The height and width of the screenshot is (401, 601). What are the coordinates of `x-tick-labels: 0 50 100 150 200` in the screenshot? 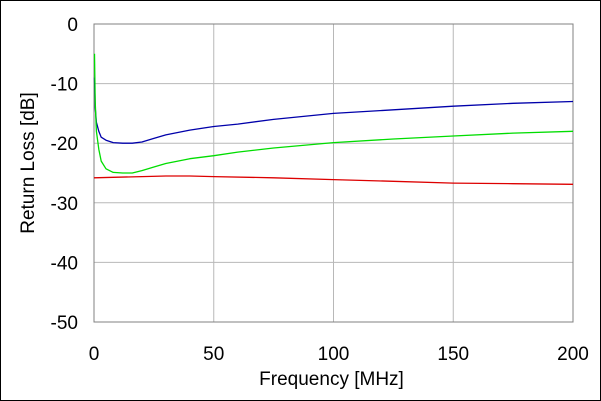 It's located at (339, 354).